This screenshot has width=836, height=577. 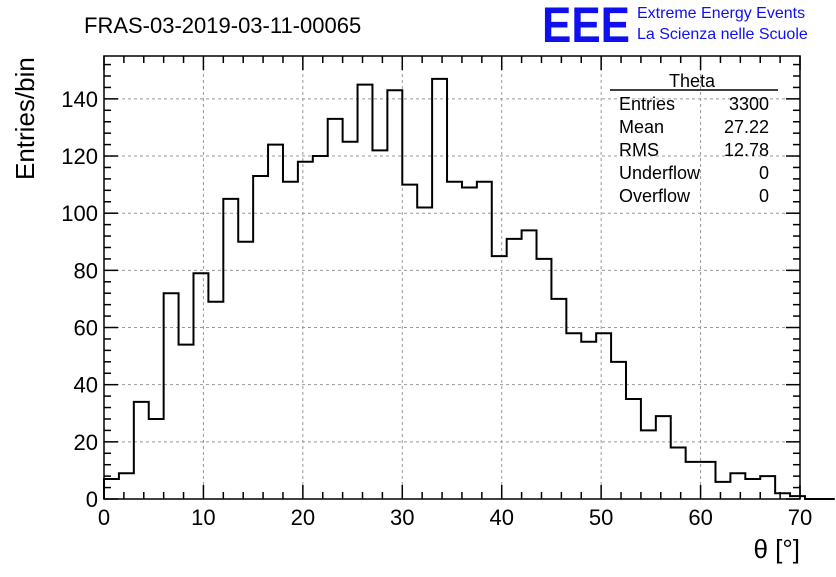 What do you see at coordinates (402, 517) in the screenshot?
I see `x-tick-label: 30` at bounding box center [402, 517].